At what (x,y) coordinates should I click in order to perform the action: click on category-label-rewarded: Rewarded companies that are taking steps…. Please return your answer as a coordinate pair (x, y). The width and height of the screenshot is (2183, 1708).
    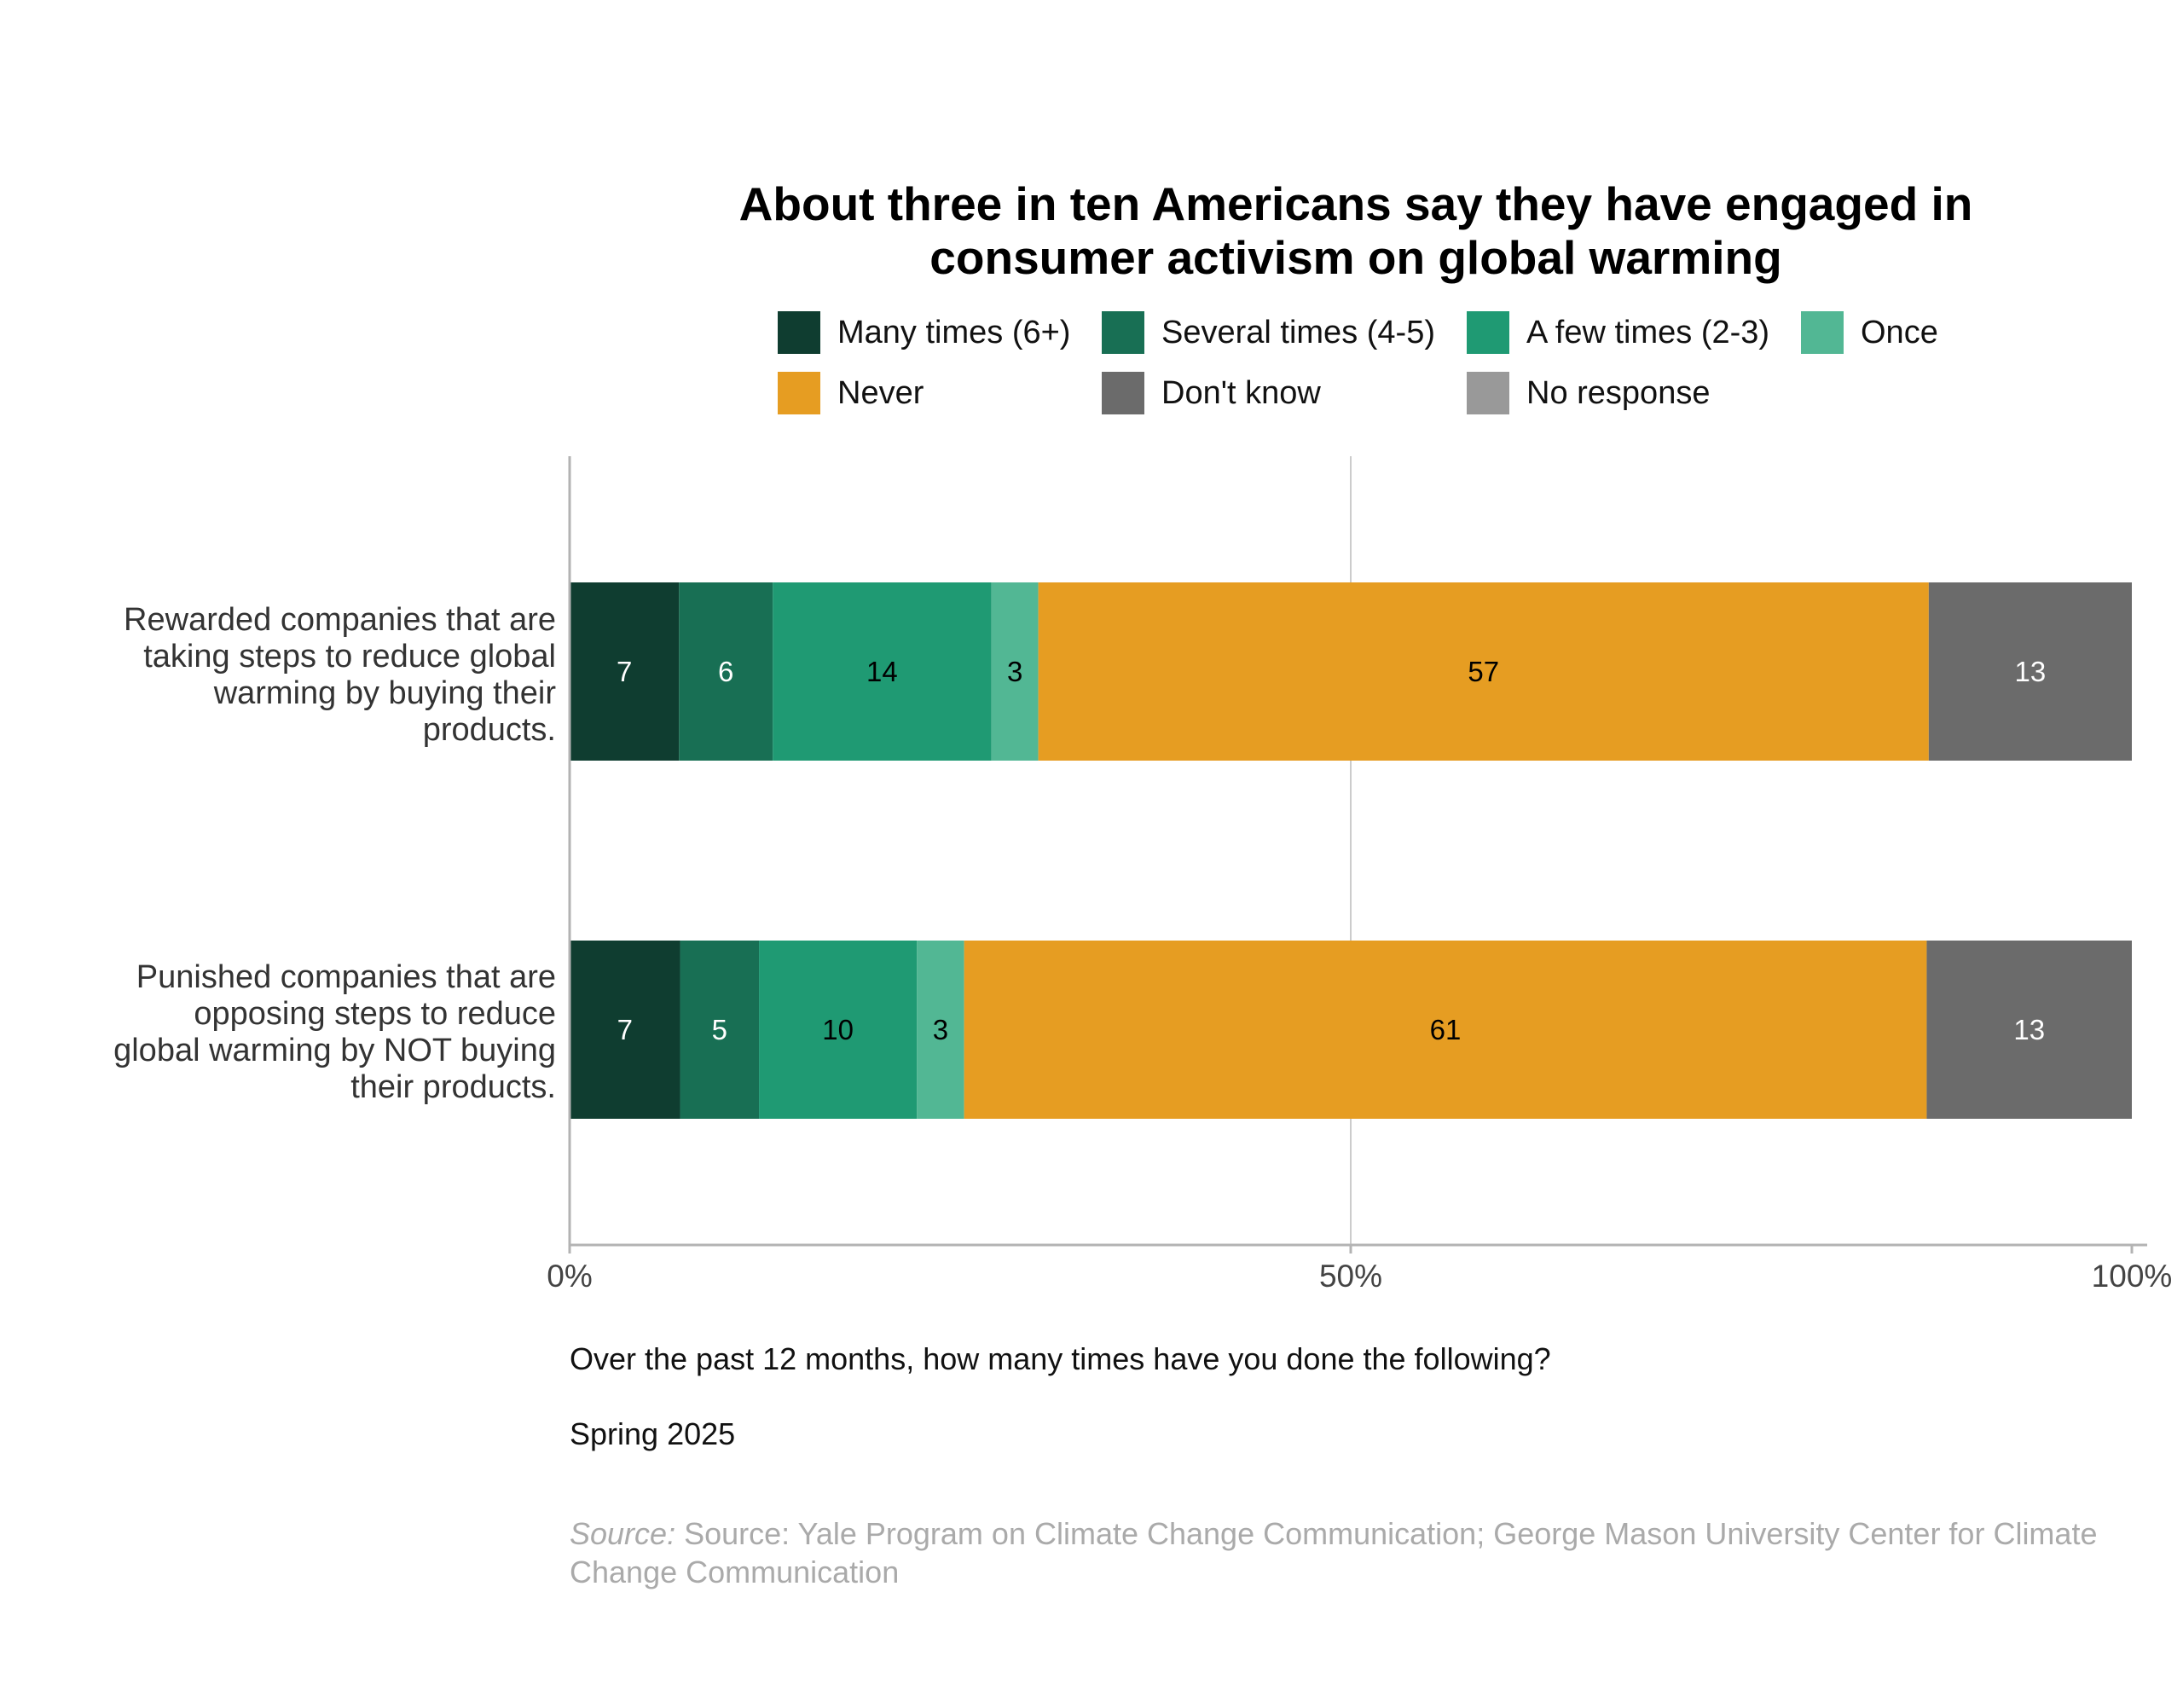
    Looking at the image, I should click on (283, 675).